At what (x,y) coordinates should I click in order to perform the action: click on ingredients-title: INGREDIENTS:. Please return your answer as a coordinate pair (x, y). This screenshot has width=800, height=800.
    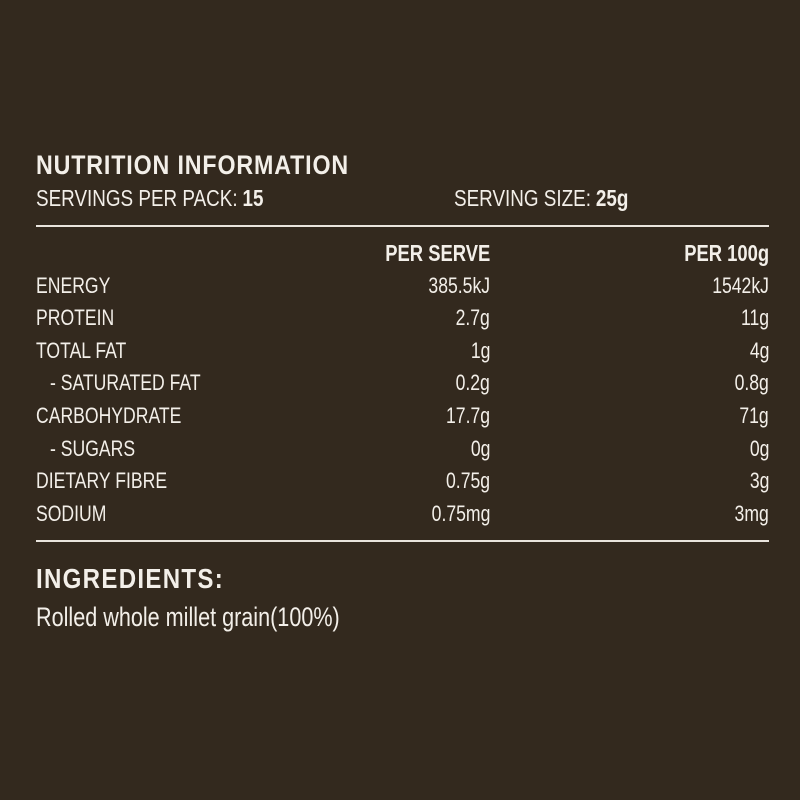
    Looking at the image, I should click on (130, 579).